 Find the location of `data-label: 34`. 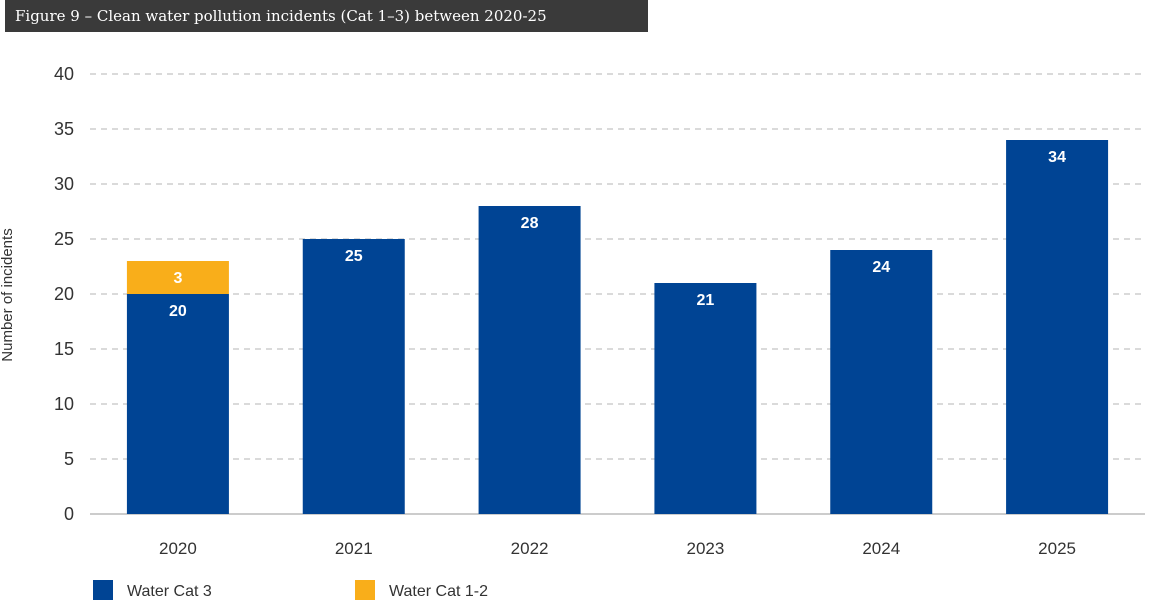

data-label: 34 is located at coordinates (1057, 157).